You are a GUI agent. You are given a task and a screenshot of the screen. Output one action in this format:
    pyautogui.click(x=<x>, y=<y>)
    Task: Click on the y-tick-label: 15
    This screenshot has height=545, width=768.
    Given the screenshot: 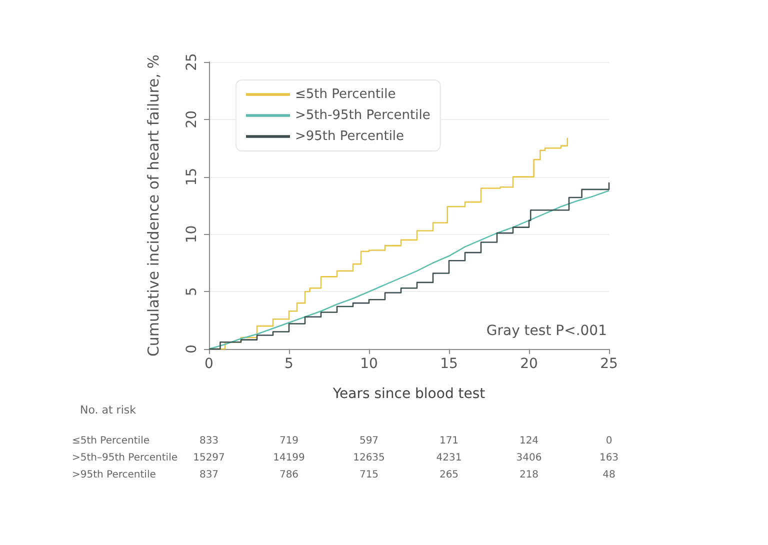 What is the action you would take?
    pyautogui.click(x=192, y=177)
    